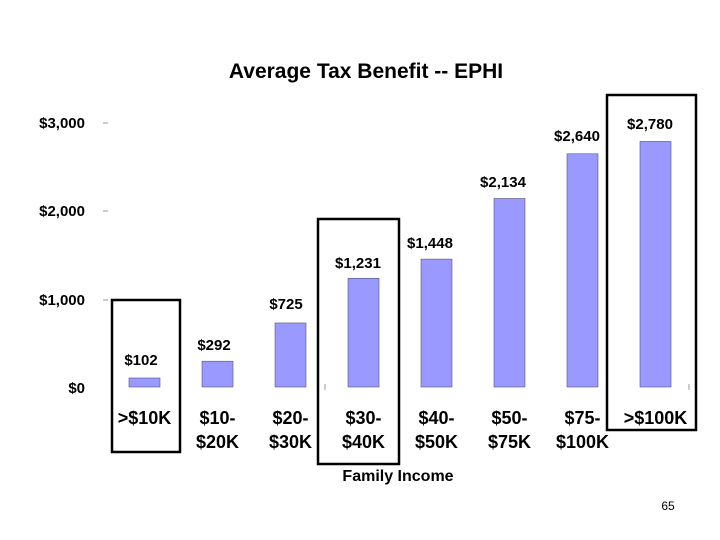  Describe the element at coordinates (397, 476) in the screenshot. I see `x-axis-label: Family Income` at that location.